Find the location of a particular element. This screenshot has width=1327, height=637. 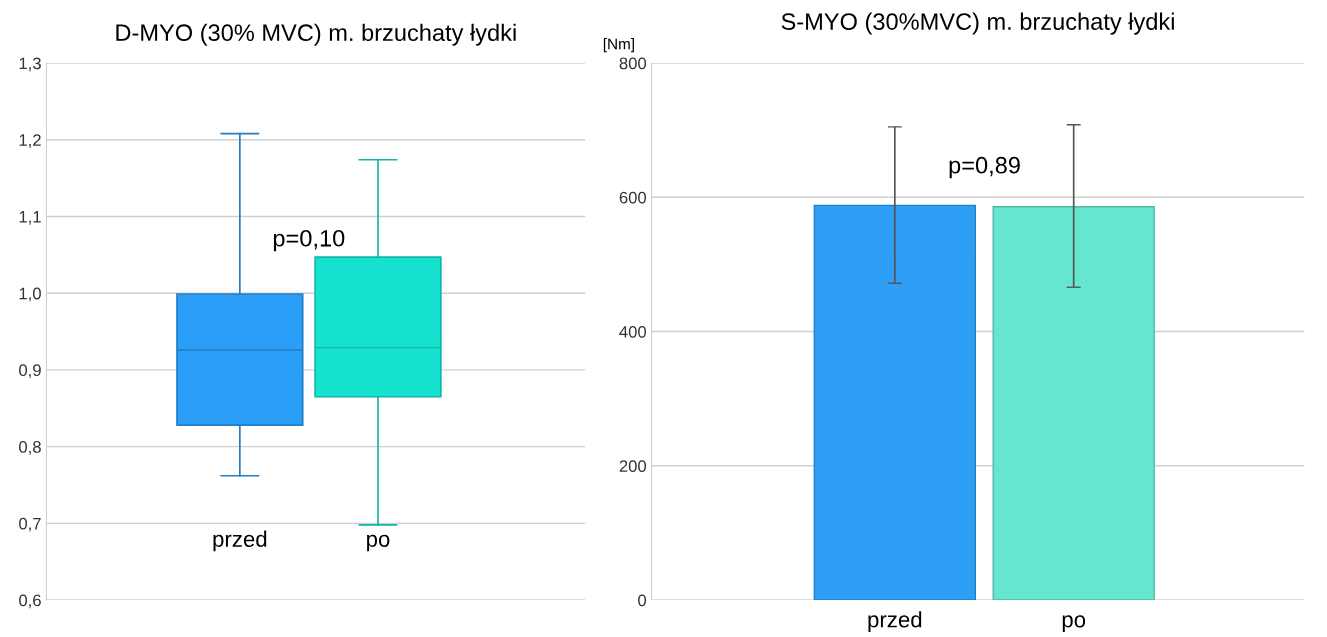

y-tick-label: 200 is located at coordinates (633, 466).